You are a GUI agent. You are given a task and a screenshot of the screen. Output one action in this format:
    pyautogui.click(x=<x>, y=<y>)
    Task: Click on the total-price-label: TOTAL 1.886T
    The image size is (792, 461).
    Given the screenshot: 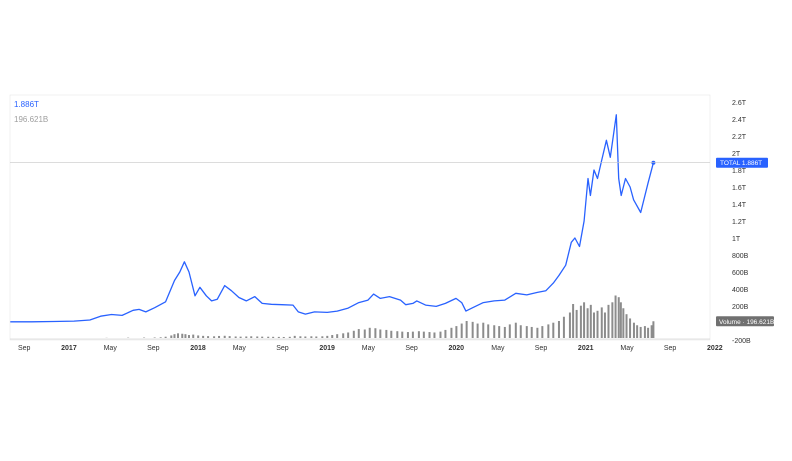 What is the action you would take?
    pyautogui.click(x=742, y=163)
    